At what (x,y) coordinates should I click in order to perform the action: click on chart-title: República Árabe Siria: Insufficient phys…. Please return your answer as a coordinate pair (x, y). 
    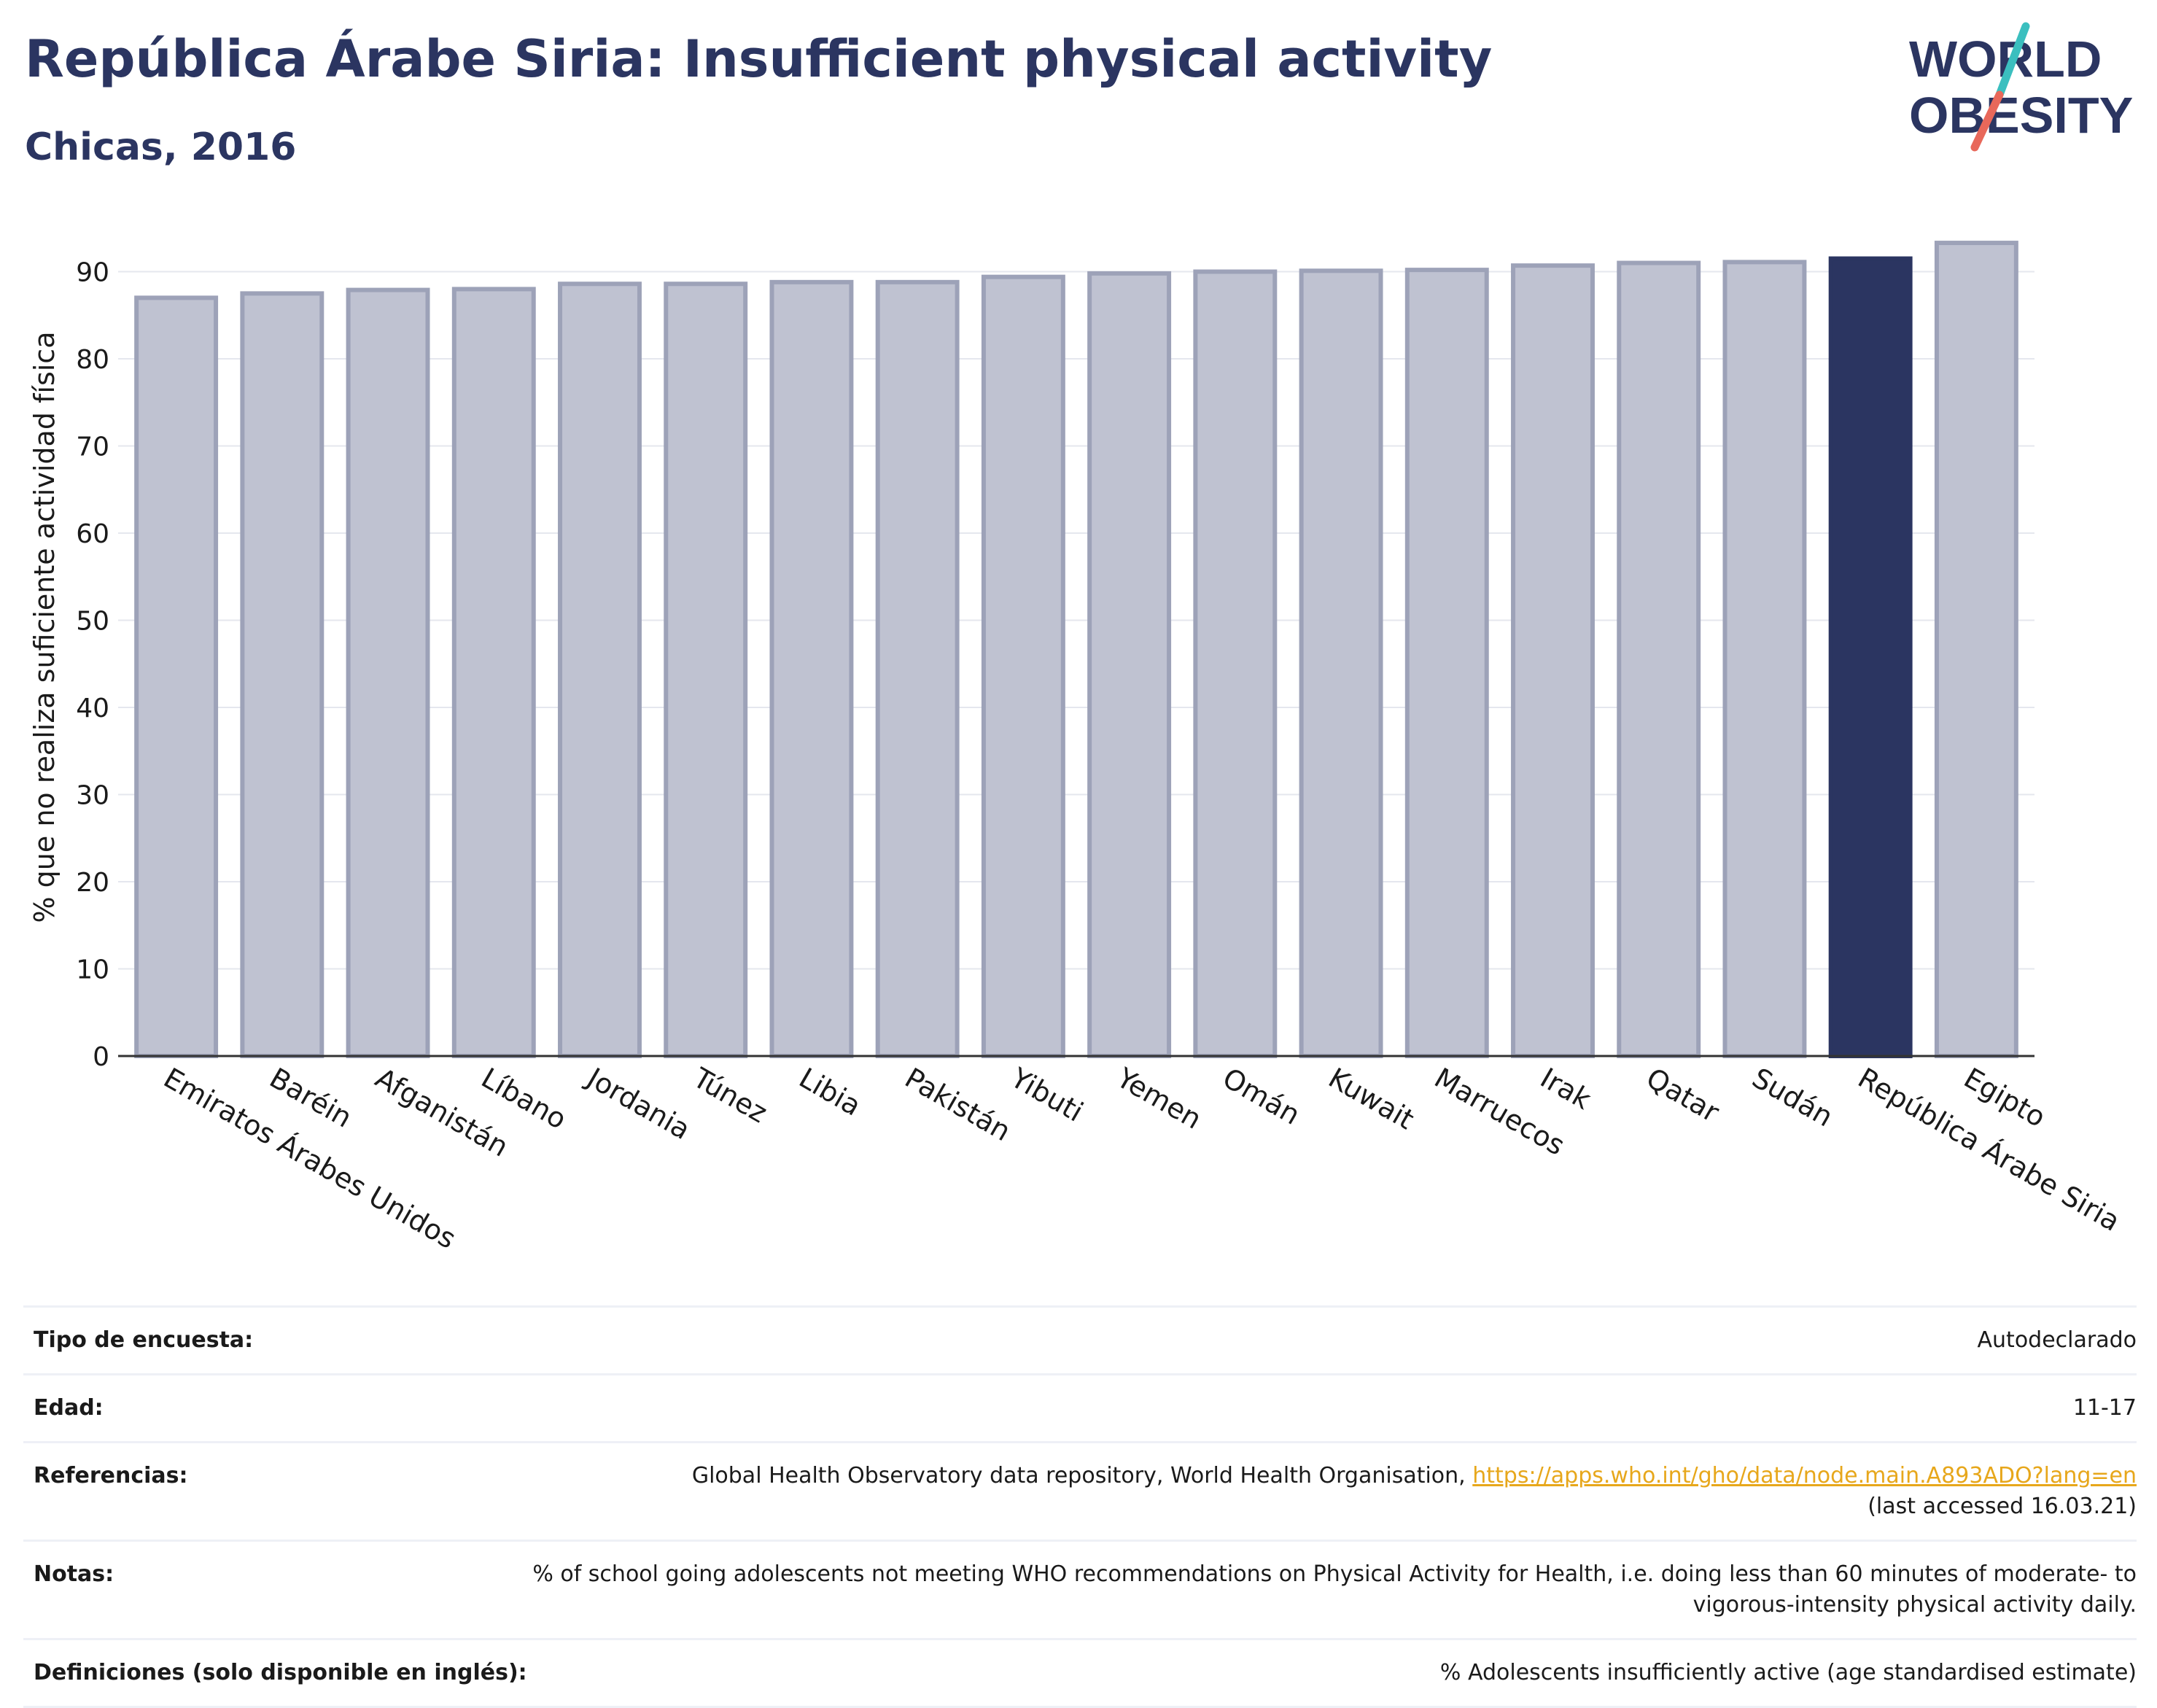
    Looking at the image, I should click on (759, 59).